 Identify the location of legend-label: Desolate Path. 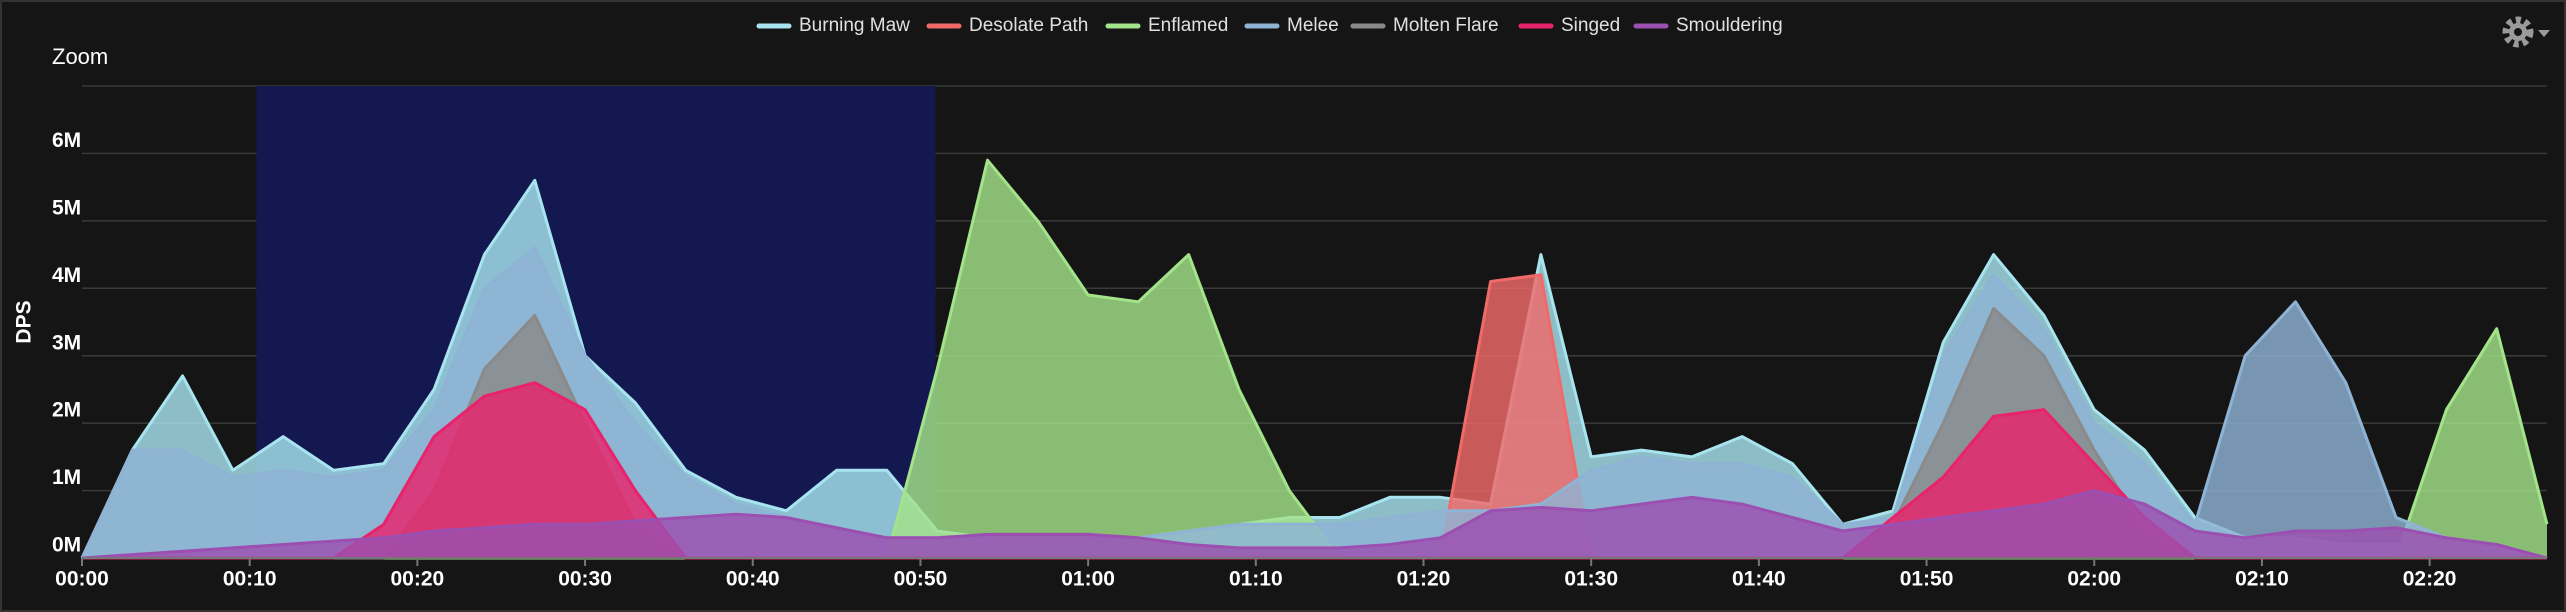
(1028, 25).